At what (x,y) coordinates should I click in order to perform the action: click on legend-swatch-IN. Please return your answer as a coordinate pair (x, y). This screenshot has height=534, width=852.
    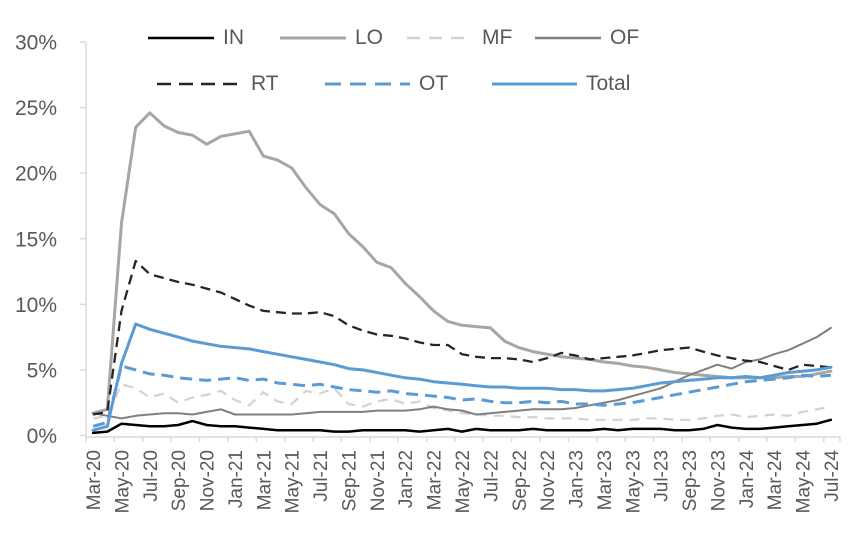
    Looking at the image, I should click on (181, 38).